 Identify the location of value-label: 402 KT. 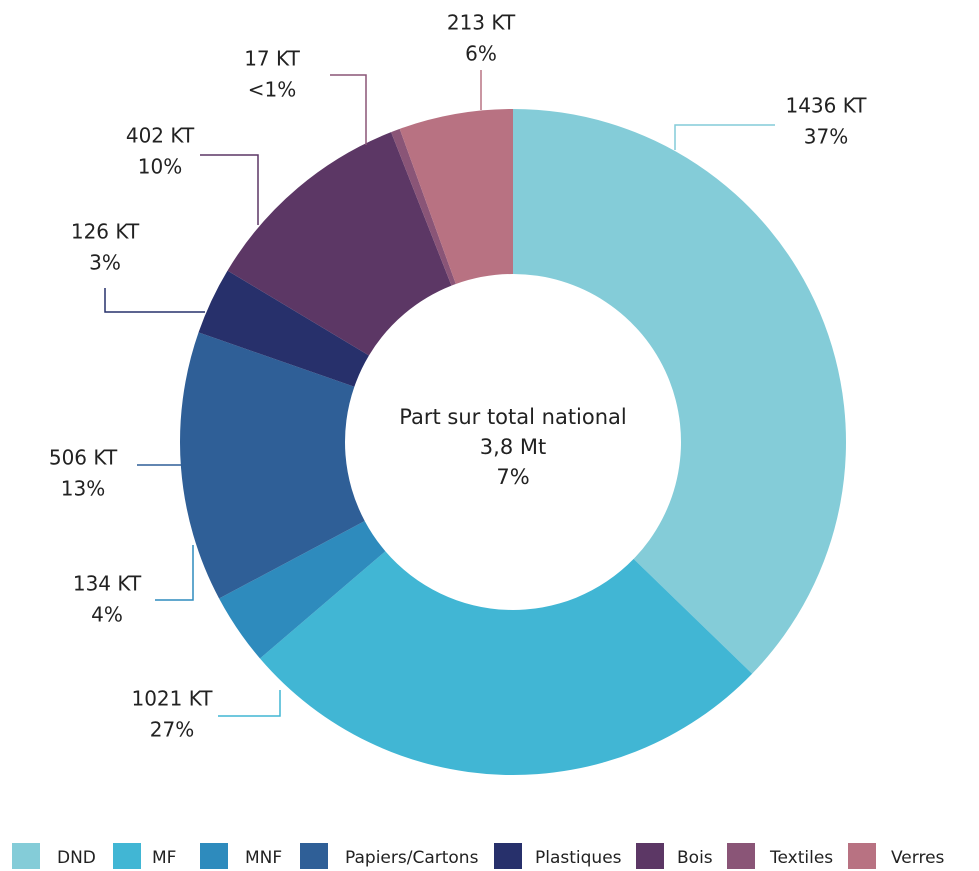
(160, 136).